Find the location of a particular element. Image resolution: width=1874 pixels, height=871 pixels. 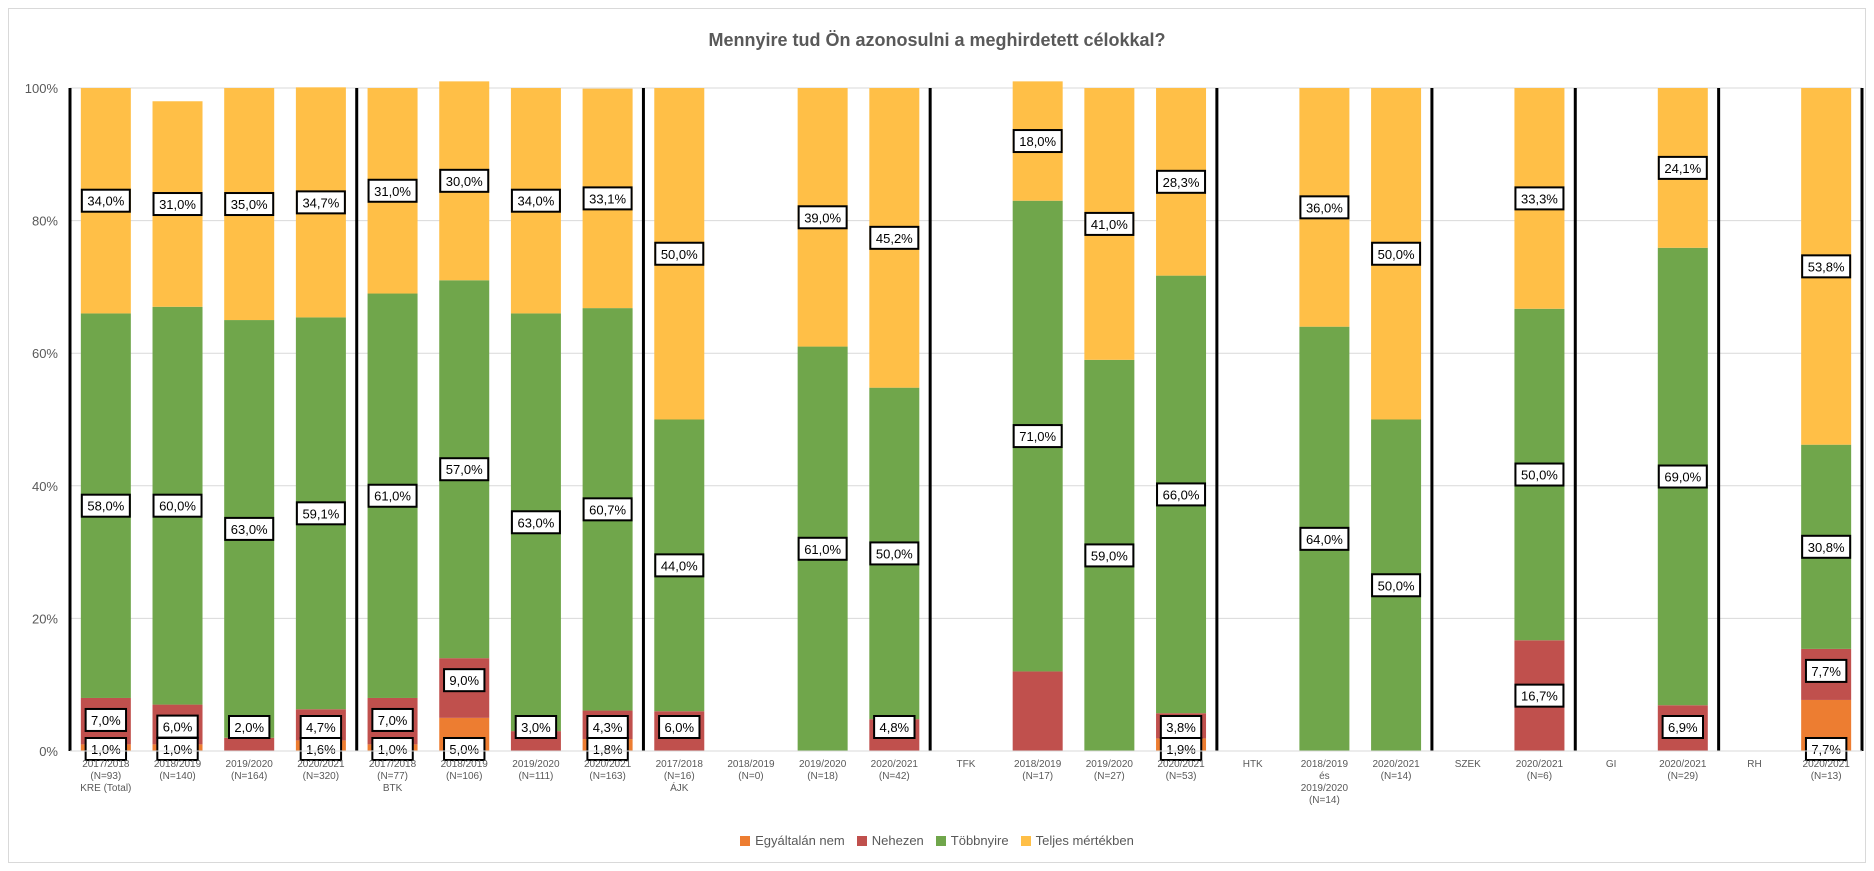

legend-item: Többnyire is located at coordinates (972, 840).